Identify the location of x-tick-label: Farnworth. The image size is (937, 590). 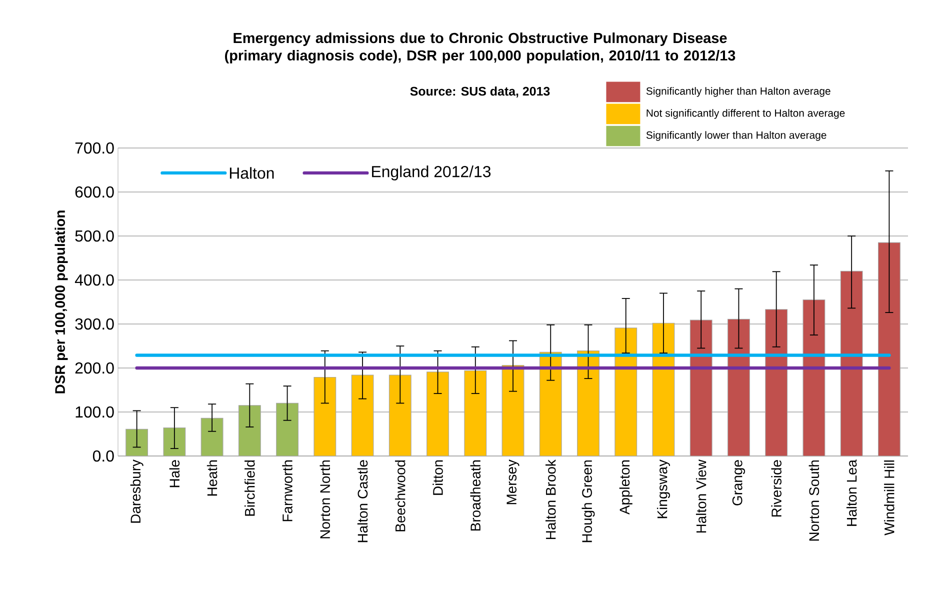
(287, 491).